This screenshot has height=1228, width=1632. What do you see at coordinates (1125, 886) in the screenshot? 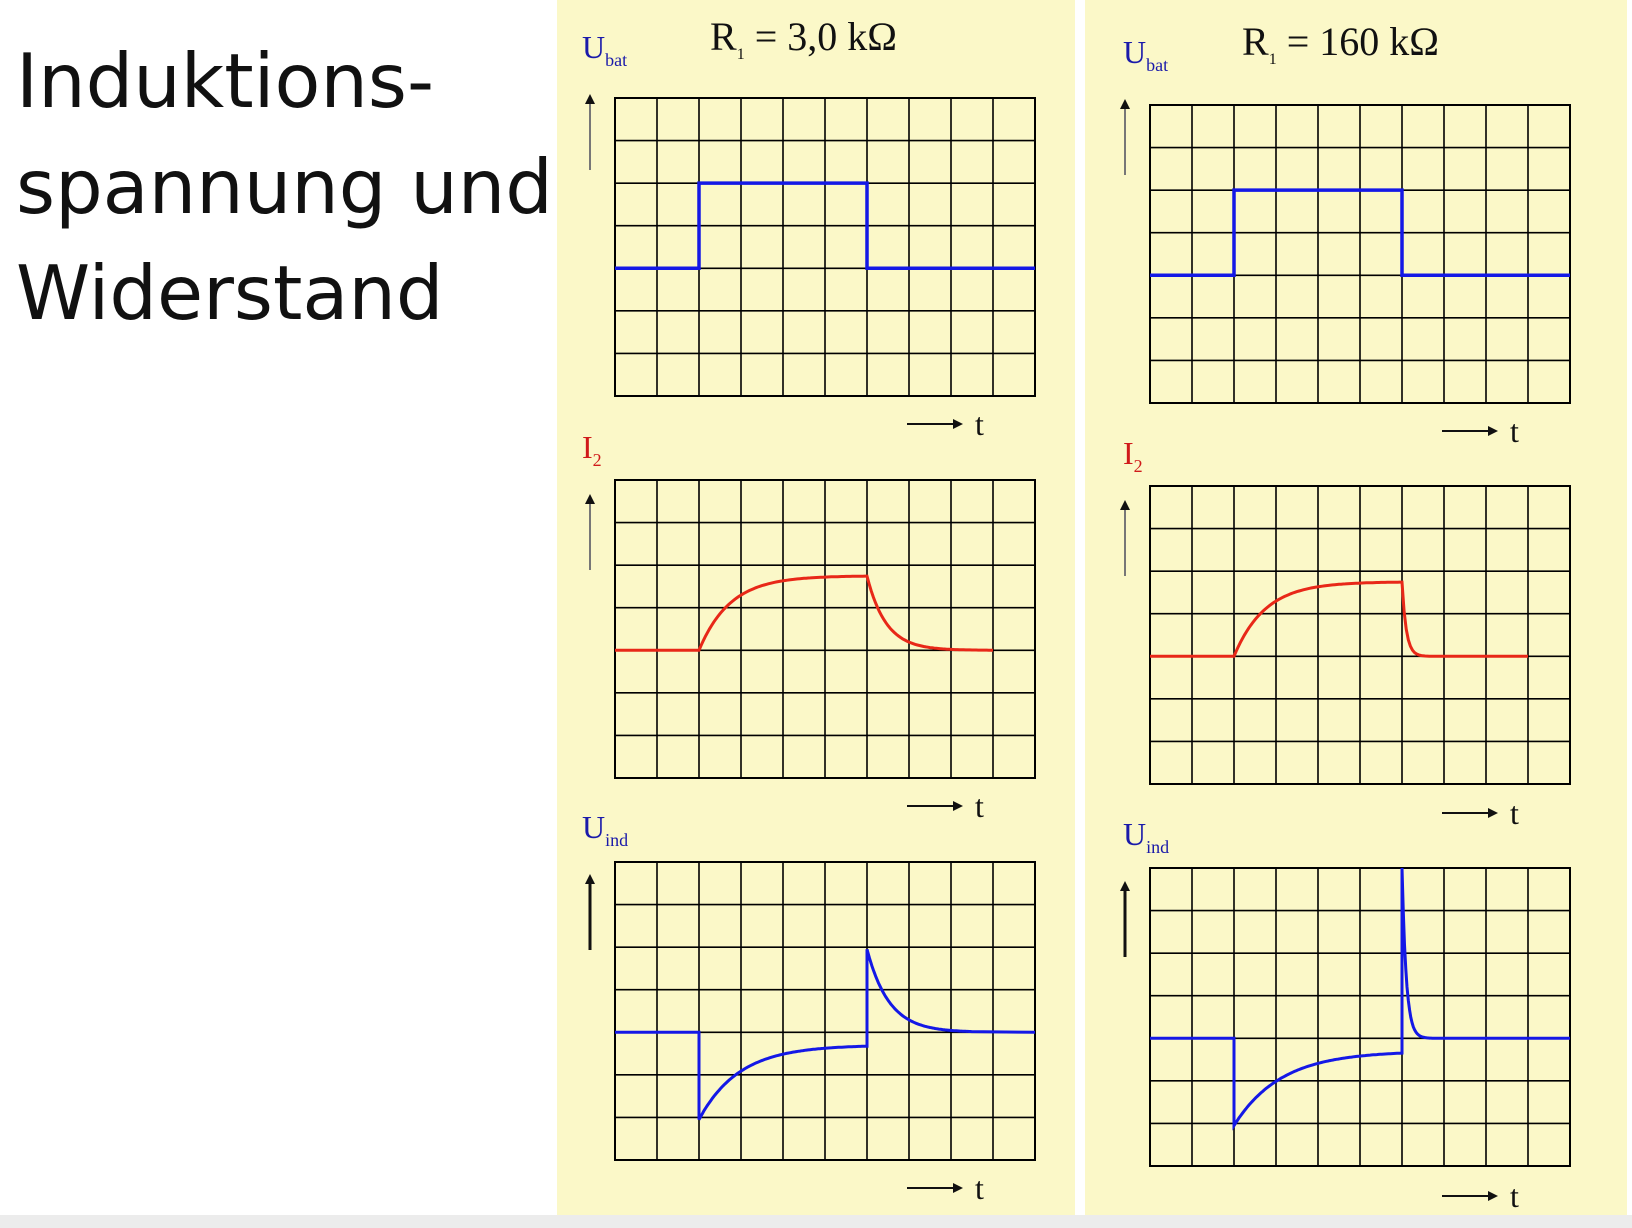
I see `axis-arrow-head-right-uind` at bounding box center [1125, 886].